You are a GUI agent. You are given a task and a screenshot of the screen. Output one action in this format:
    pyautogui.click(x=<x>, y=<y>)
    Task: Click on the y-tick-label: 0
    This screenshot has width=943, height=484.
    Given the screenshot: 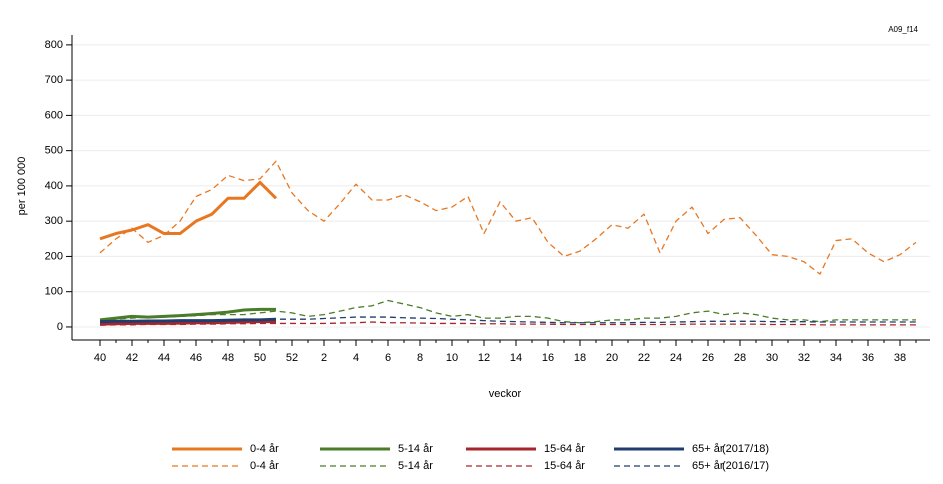 What is the action you would take?
    pyautogui.click(x=60, y=327)
    